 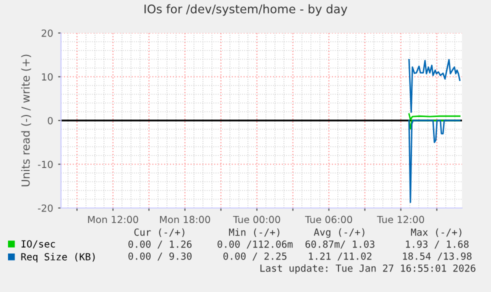 What do you see at coordinates (45, 208) in the screenshot?
I see `y-tick-label: -20` at bounding box center [45, 208].